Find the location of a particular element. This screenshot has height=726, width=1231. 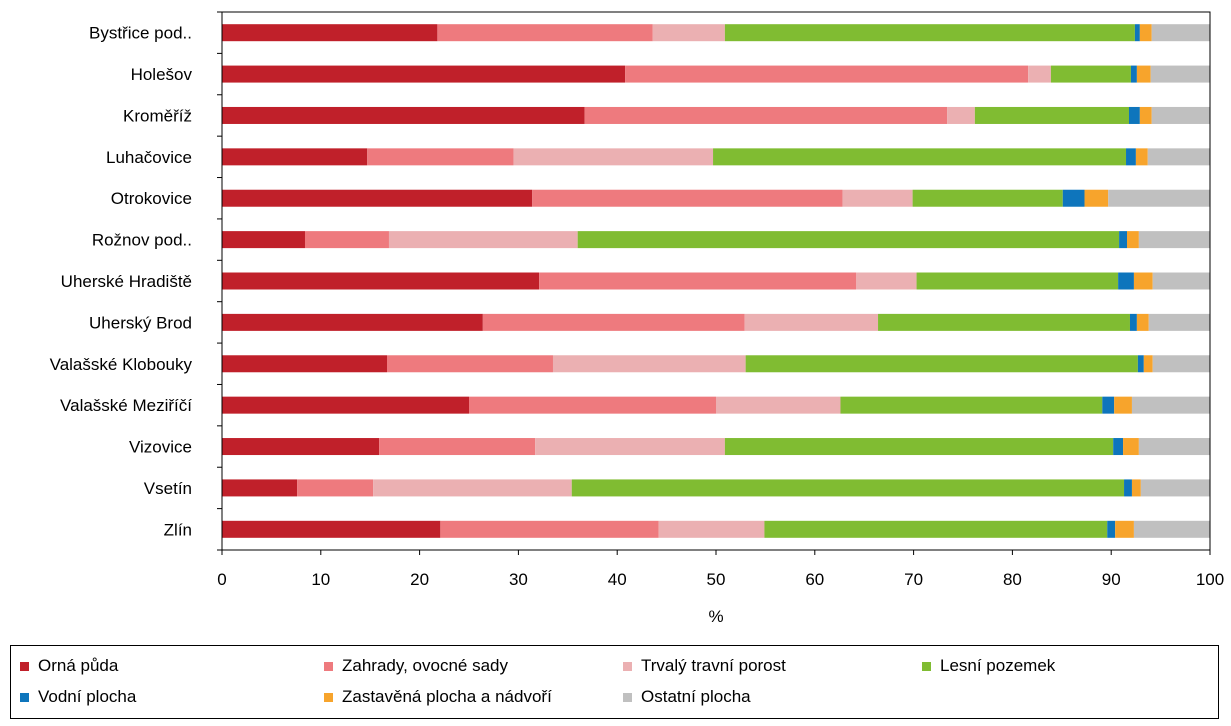

bar-segment-vizovice-ostatni-plocha is located at coordinates (1174, 447).